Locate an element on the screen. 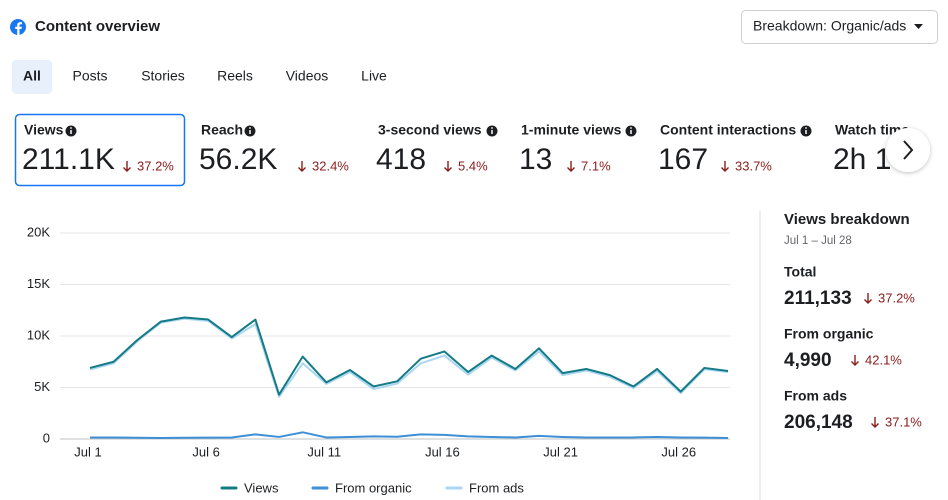  tab: Live is located at coordinates (374, 76).